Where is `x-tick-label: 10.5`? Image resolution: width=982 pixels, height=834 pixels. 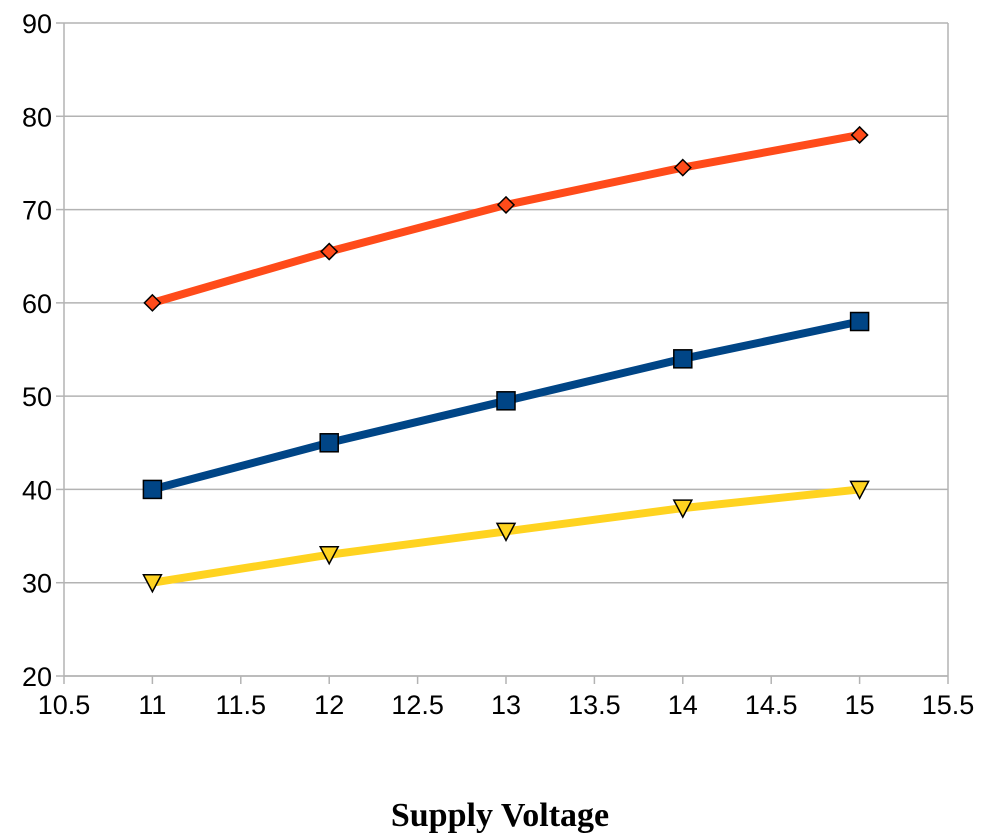 x-tick-label: 10.5 is located at coordinates (64, 705).